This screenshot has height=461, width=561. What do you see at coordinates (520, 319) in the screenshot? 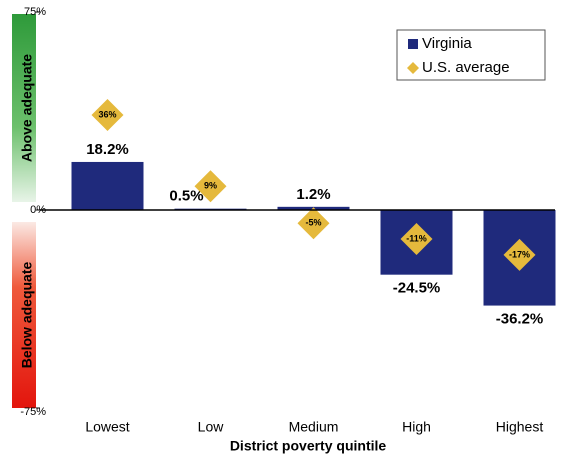
I see `value-label: -36.2%` at bounding box center [520, 319].